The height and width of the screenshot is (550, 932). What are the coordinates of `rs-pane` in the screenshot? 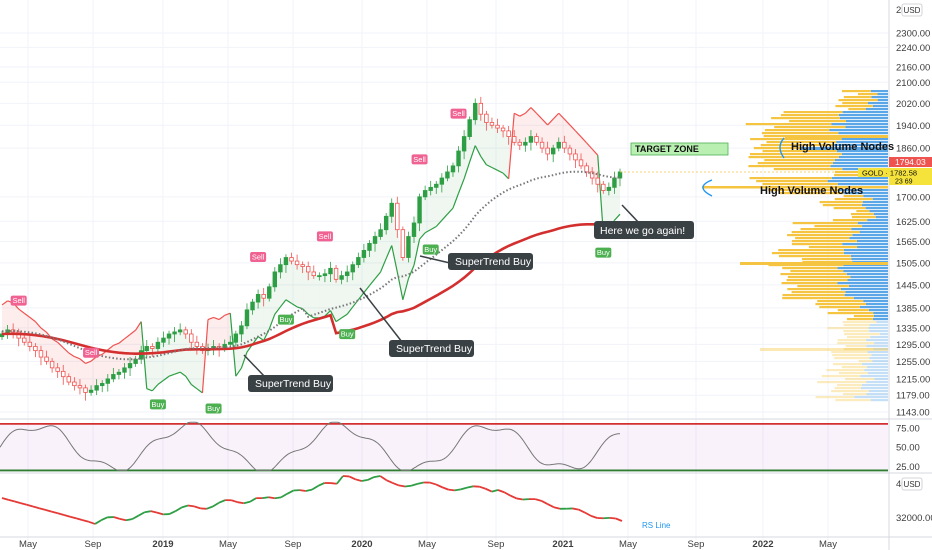 It's located at (312, 500).